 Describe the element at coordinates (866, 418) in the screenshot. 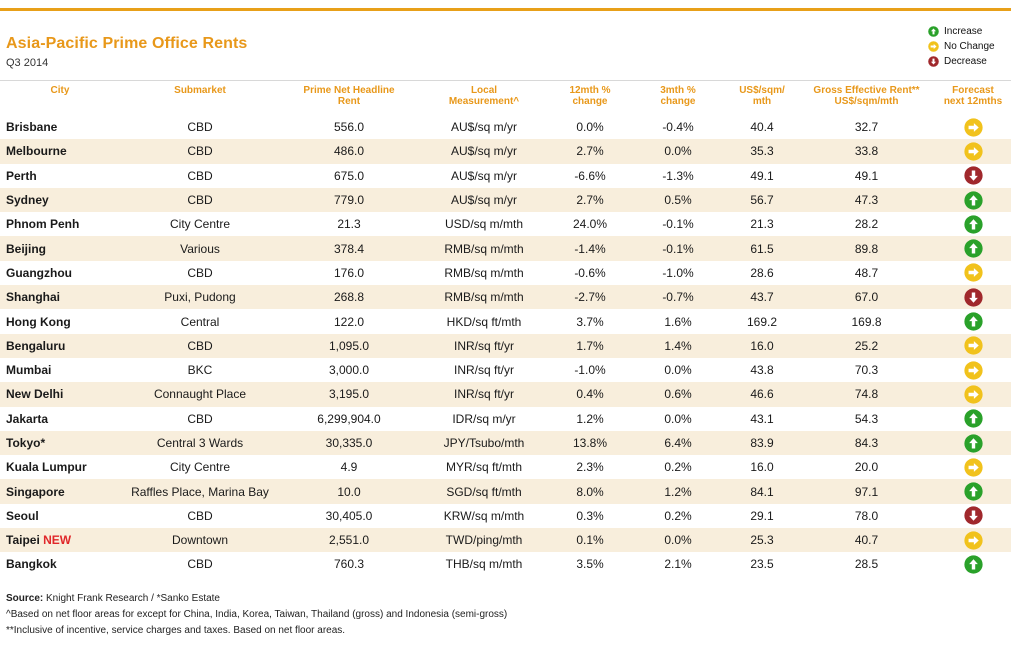

I see `gross-rent-cell: 54.3` at that location.